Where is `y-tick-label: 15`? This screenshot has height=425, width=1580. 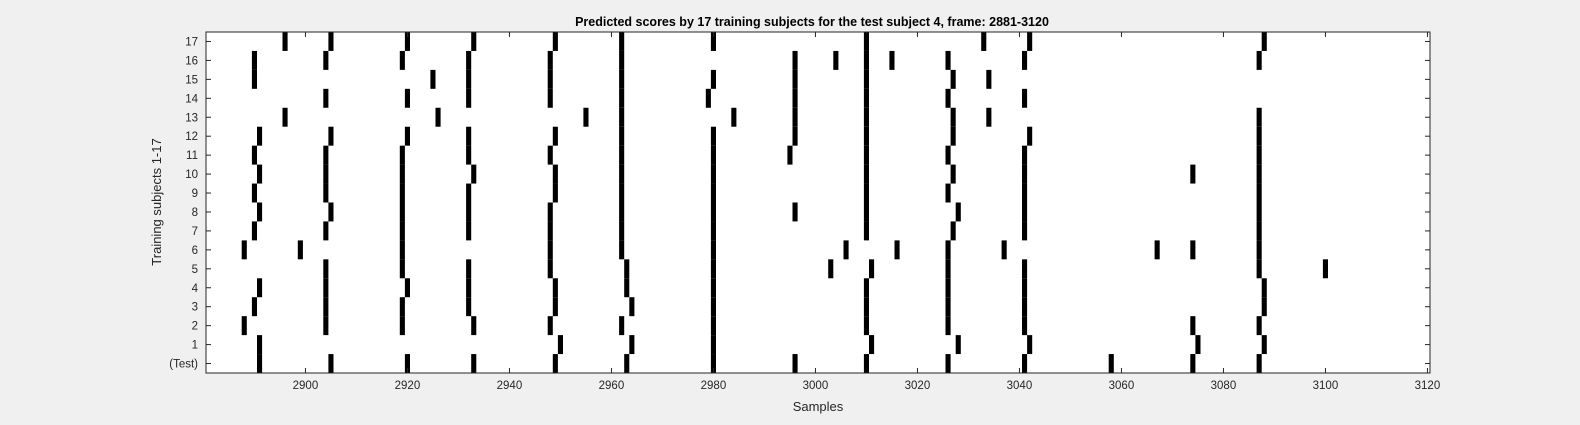
y-tick-label: 15 is located at coordinates (191, 80).